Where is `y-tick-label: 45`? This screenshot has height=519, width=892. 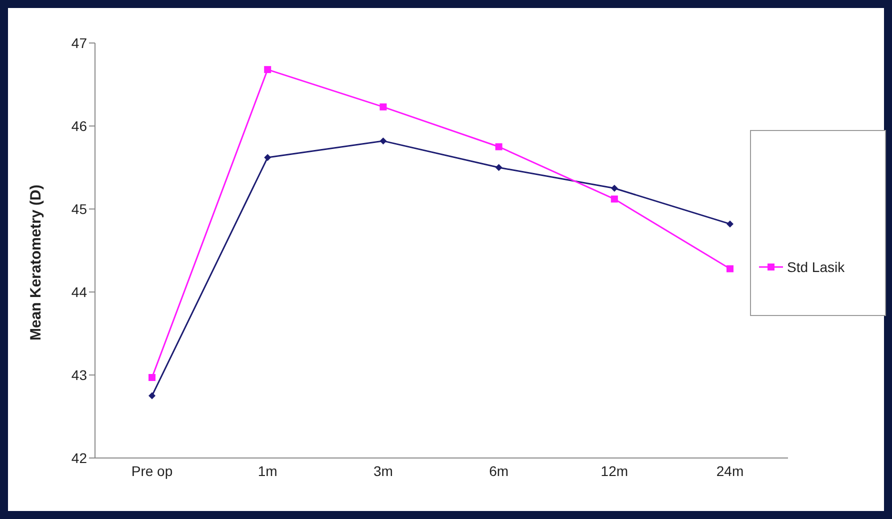
y-tick-label: 45 is located at coordinates (79, 208).